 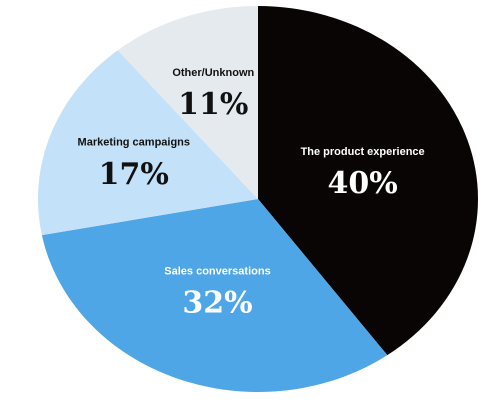 What do you see at coordinates (217, 272) in the screenshot?
I see `slice-label: Sales conversations` at bounding box center [217, 272].